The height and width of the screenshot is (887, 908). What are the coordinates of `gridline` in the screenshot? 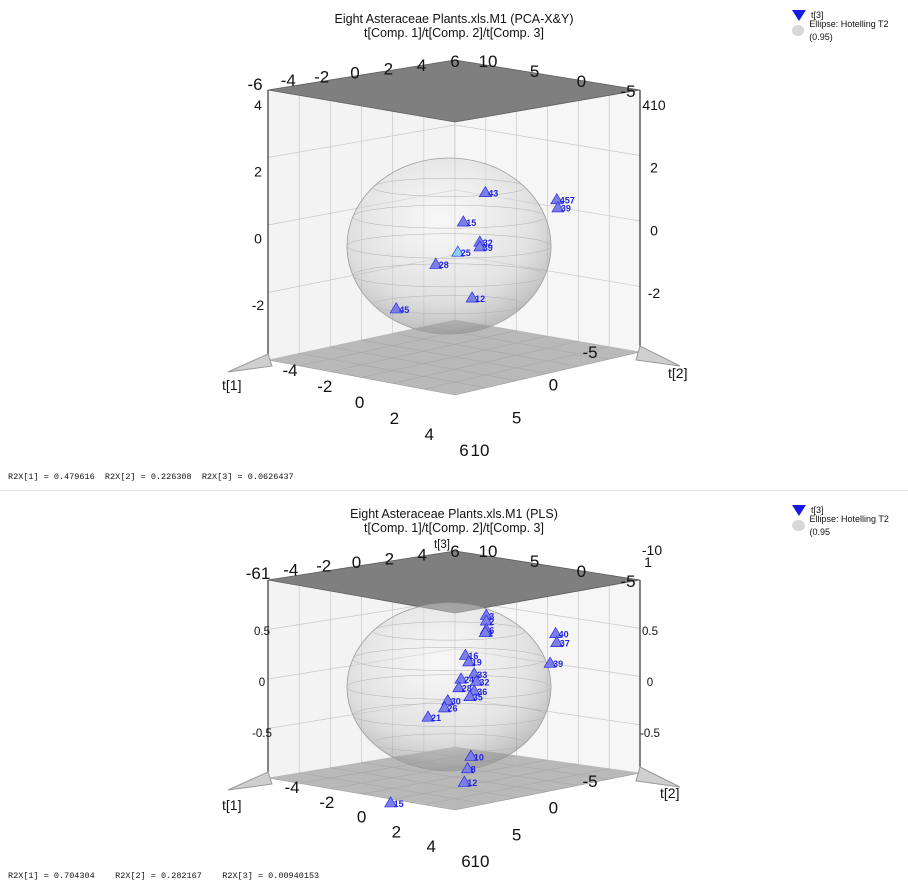 It's located at (516, 368).